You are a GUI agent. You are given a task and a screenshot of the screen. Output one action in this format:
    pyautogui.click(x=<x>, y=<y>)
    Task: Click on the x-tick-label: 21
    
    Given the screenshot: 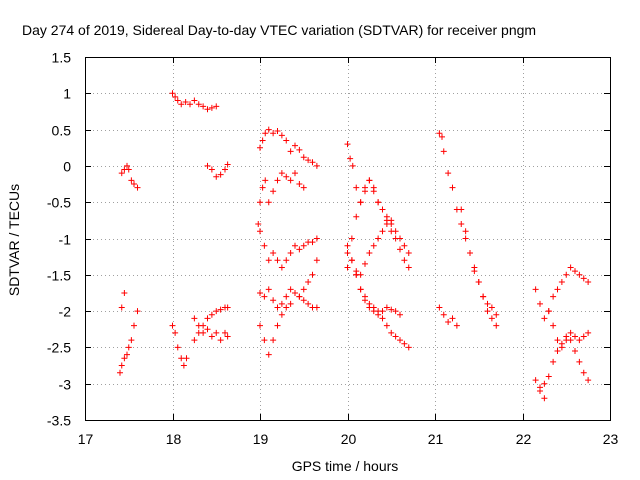 What is the action you would take?
    pyautogui.click(x=436, y=439)
    